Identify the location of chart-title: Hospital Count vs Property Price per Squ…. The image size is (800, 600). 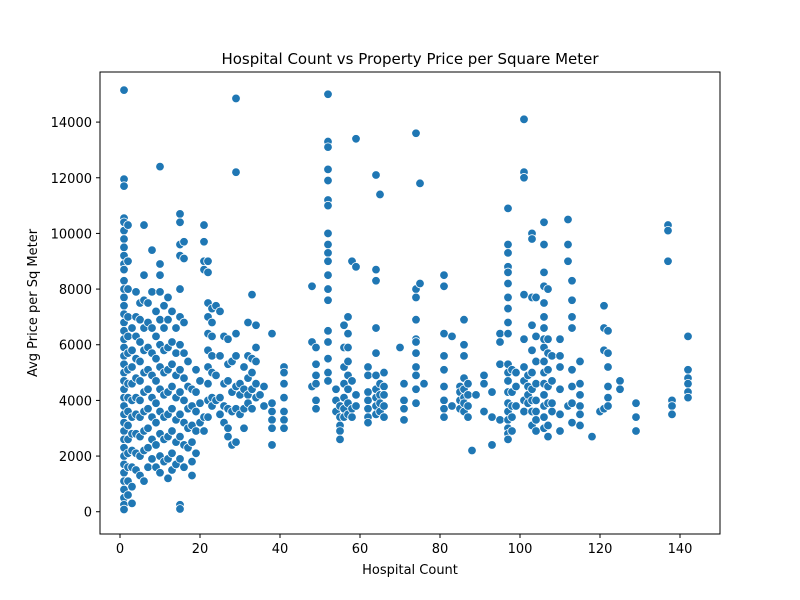
(410, 59).